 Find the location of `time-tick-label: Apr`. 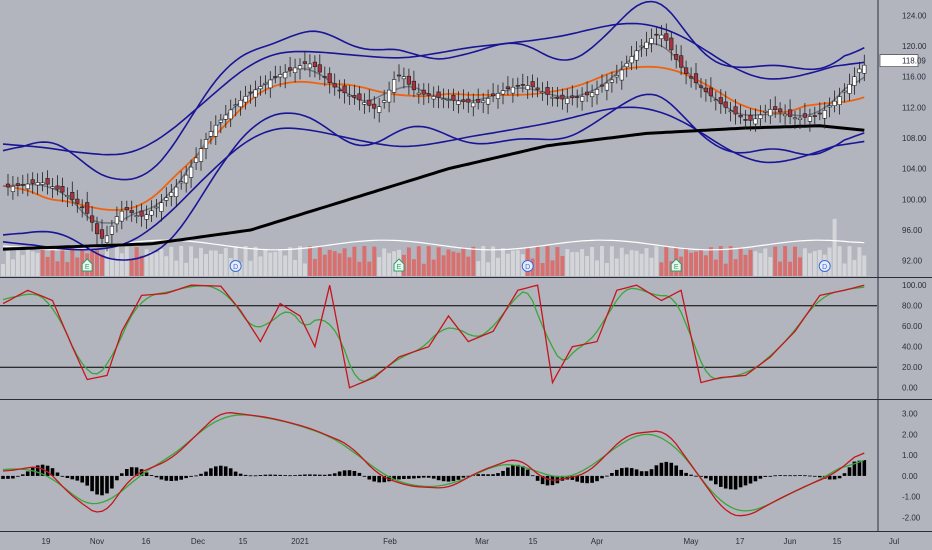

time-tick-label: Apr is located at coordinates (597, 541).